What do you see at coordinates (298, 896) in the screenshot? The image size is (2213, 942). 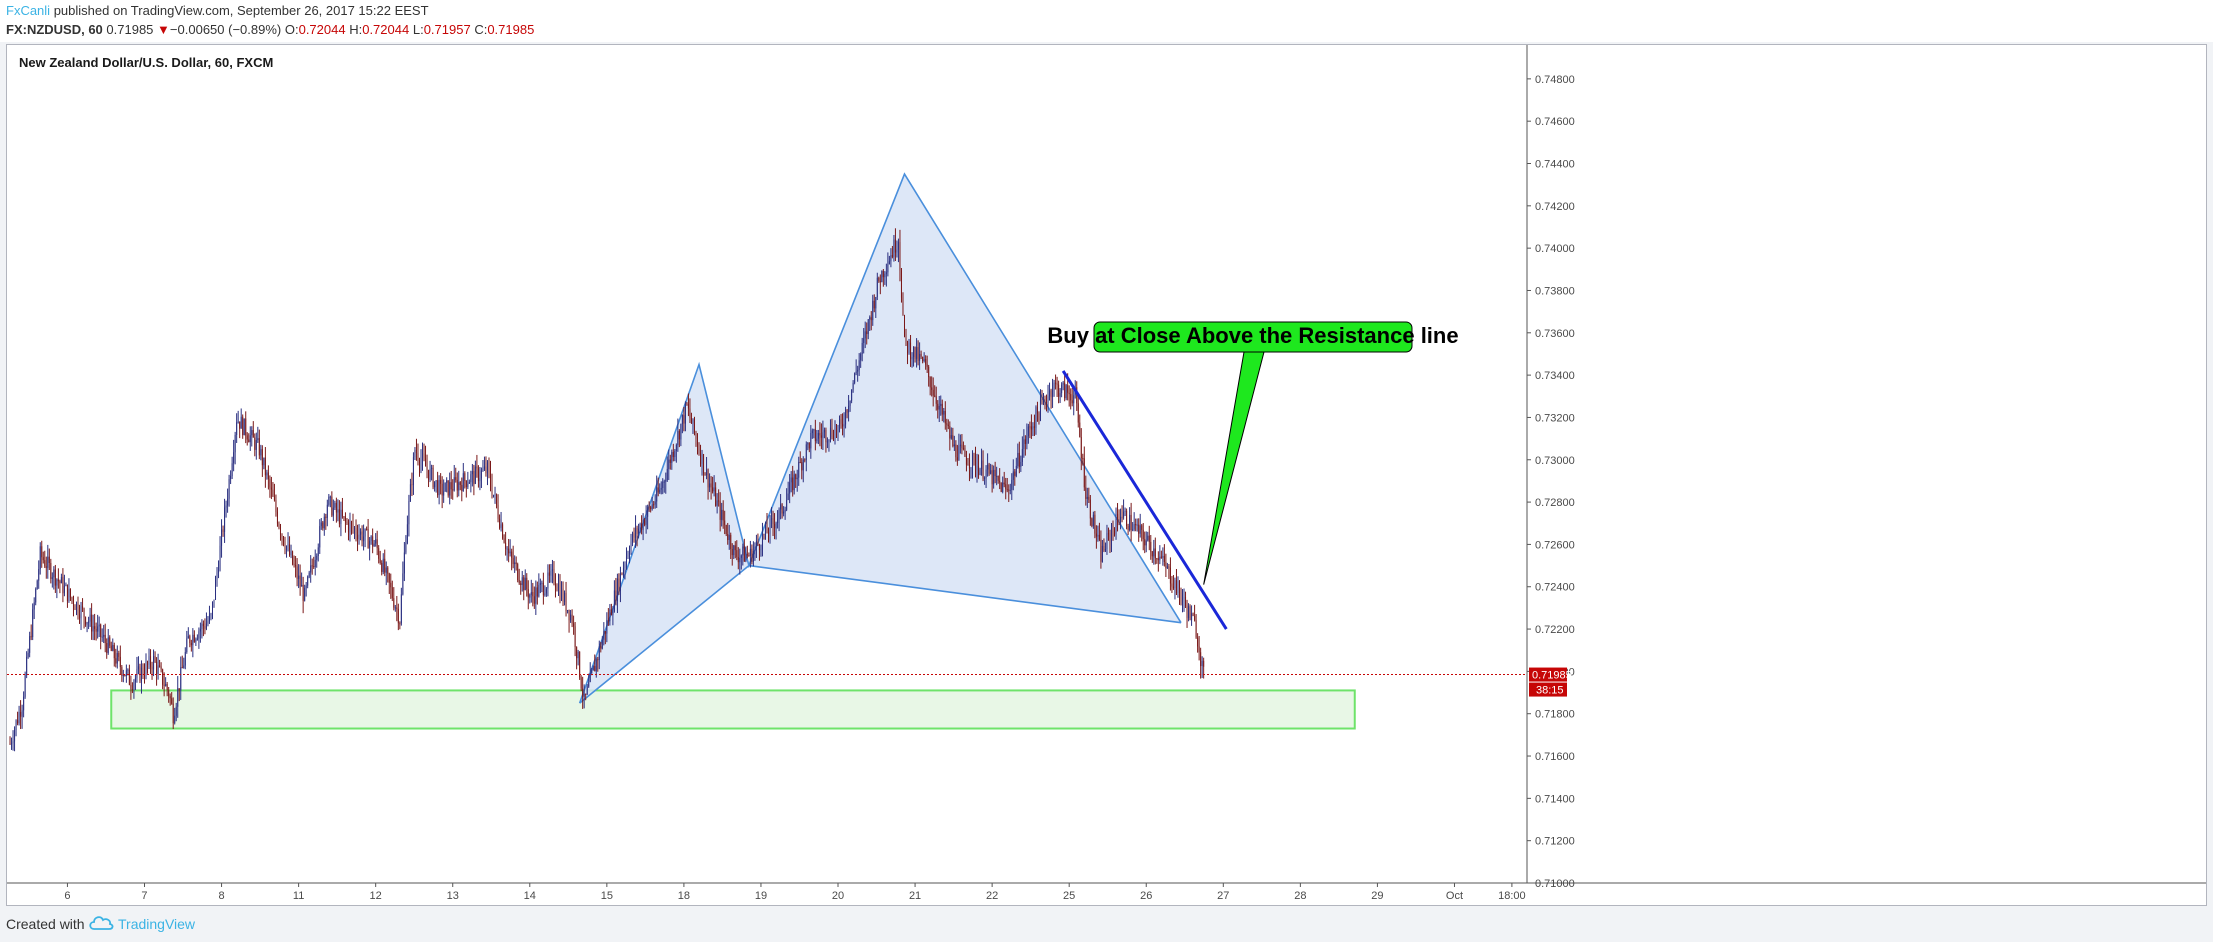 I see `x-tick-label: 11` at bounding box center [298, 896].